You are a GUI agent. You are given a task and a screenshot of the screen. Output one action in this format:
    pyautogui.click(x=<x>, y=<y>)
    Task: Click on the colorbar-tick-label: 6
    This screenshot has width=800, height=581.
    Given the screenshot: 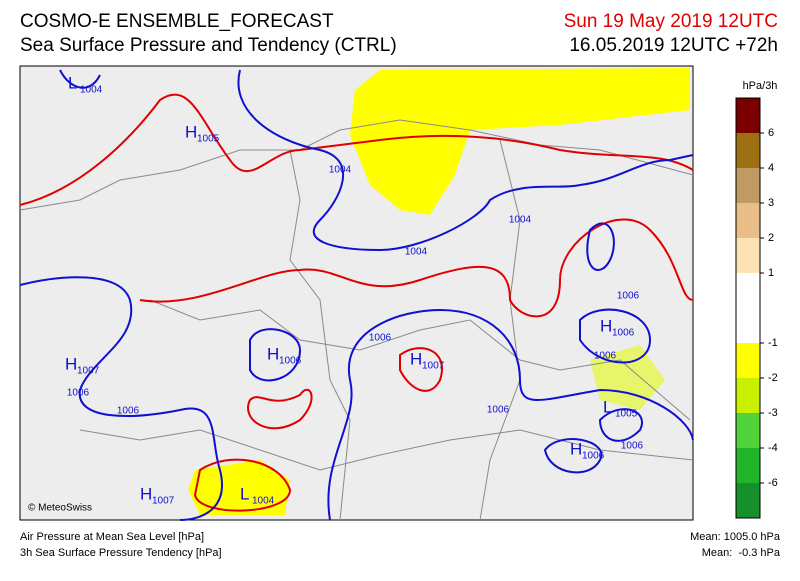 What is the action you would take?
    pyautogui.click(x=771, y=133)
    